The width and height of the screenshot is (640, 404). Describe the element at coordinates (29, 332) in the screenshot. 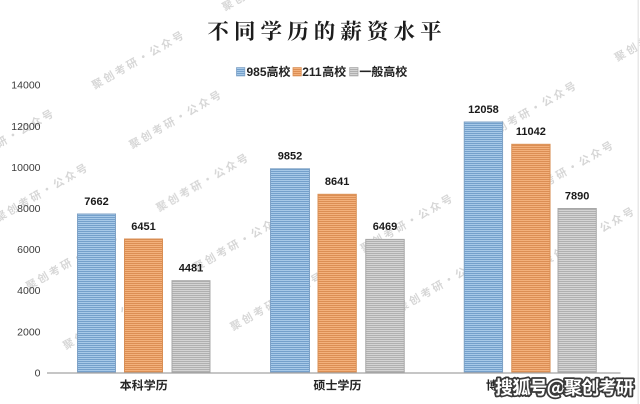

I see `svg-text: 2000` at that location.